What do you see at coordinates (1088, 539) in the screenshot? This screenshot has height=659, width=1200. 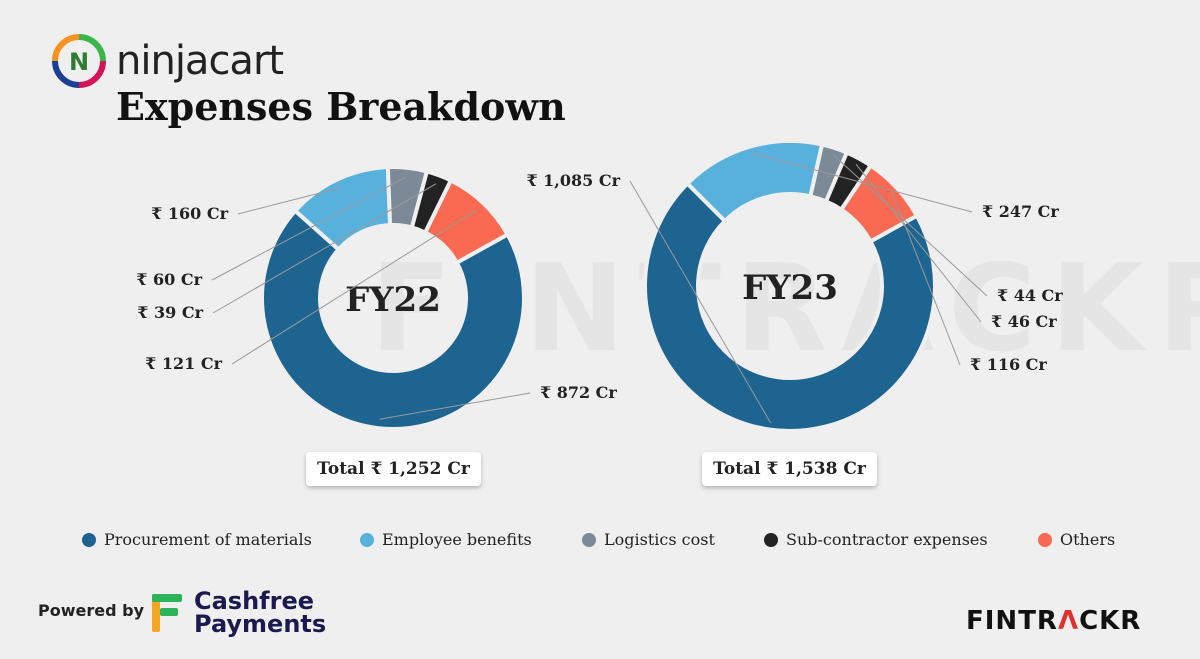 I see `legend-label: Others` at bounding box center [1088, 539].